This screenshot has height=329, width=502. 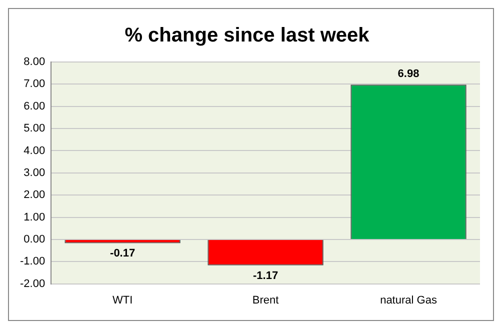 What do you see at coordinates (409, 74) in the screenshot?
I see `data-label: 6.98` at bounding box center [409, 74].